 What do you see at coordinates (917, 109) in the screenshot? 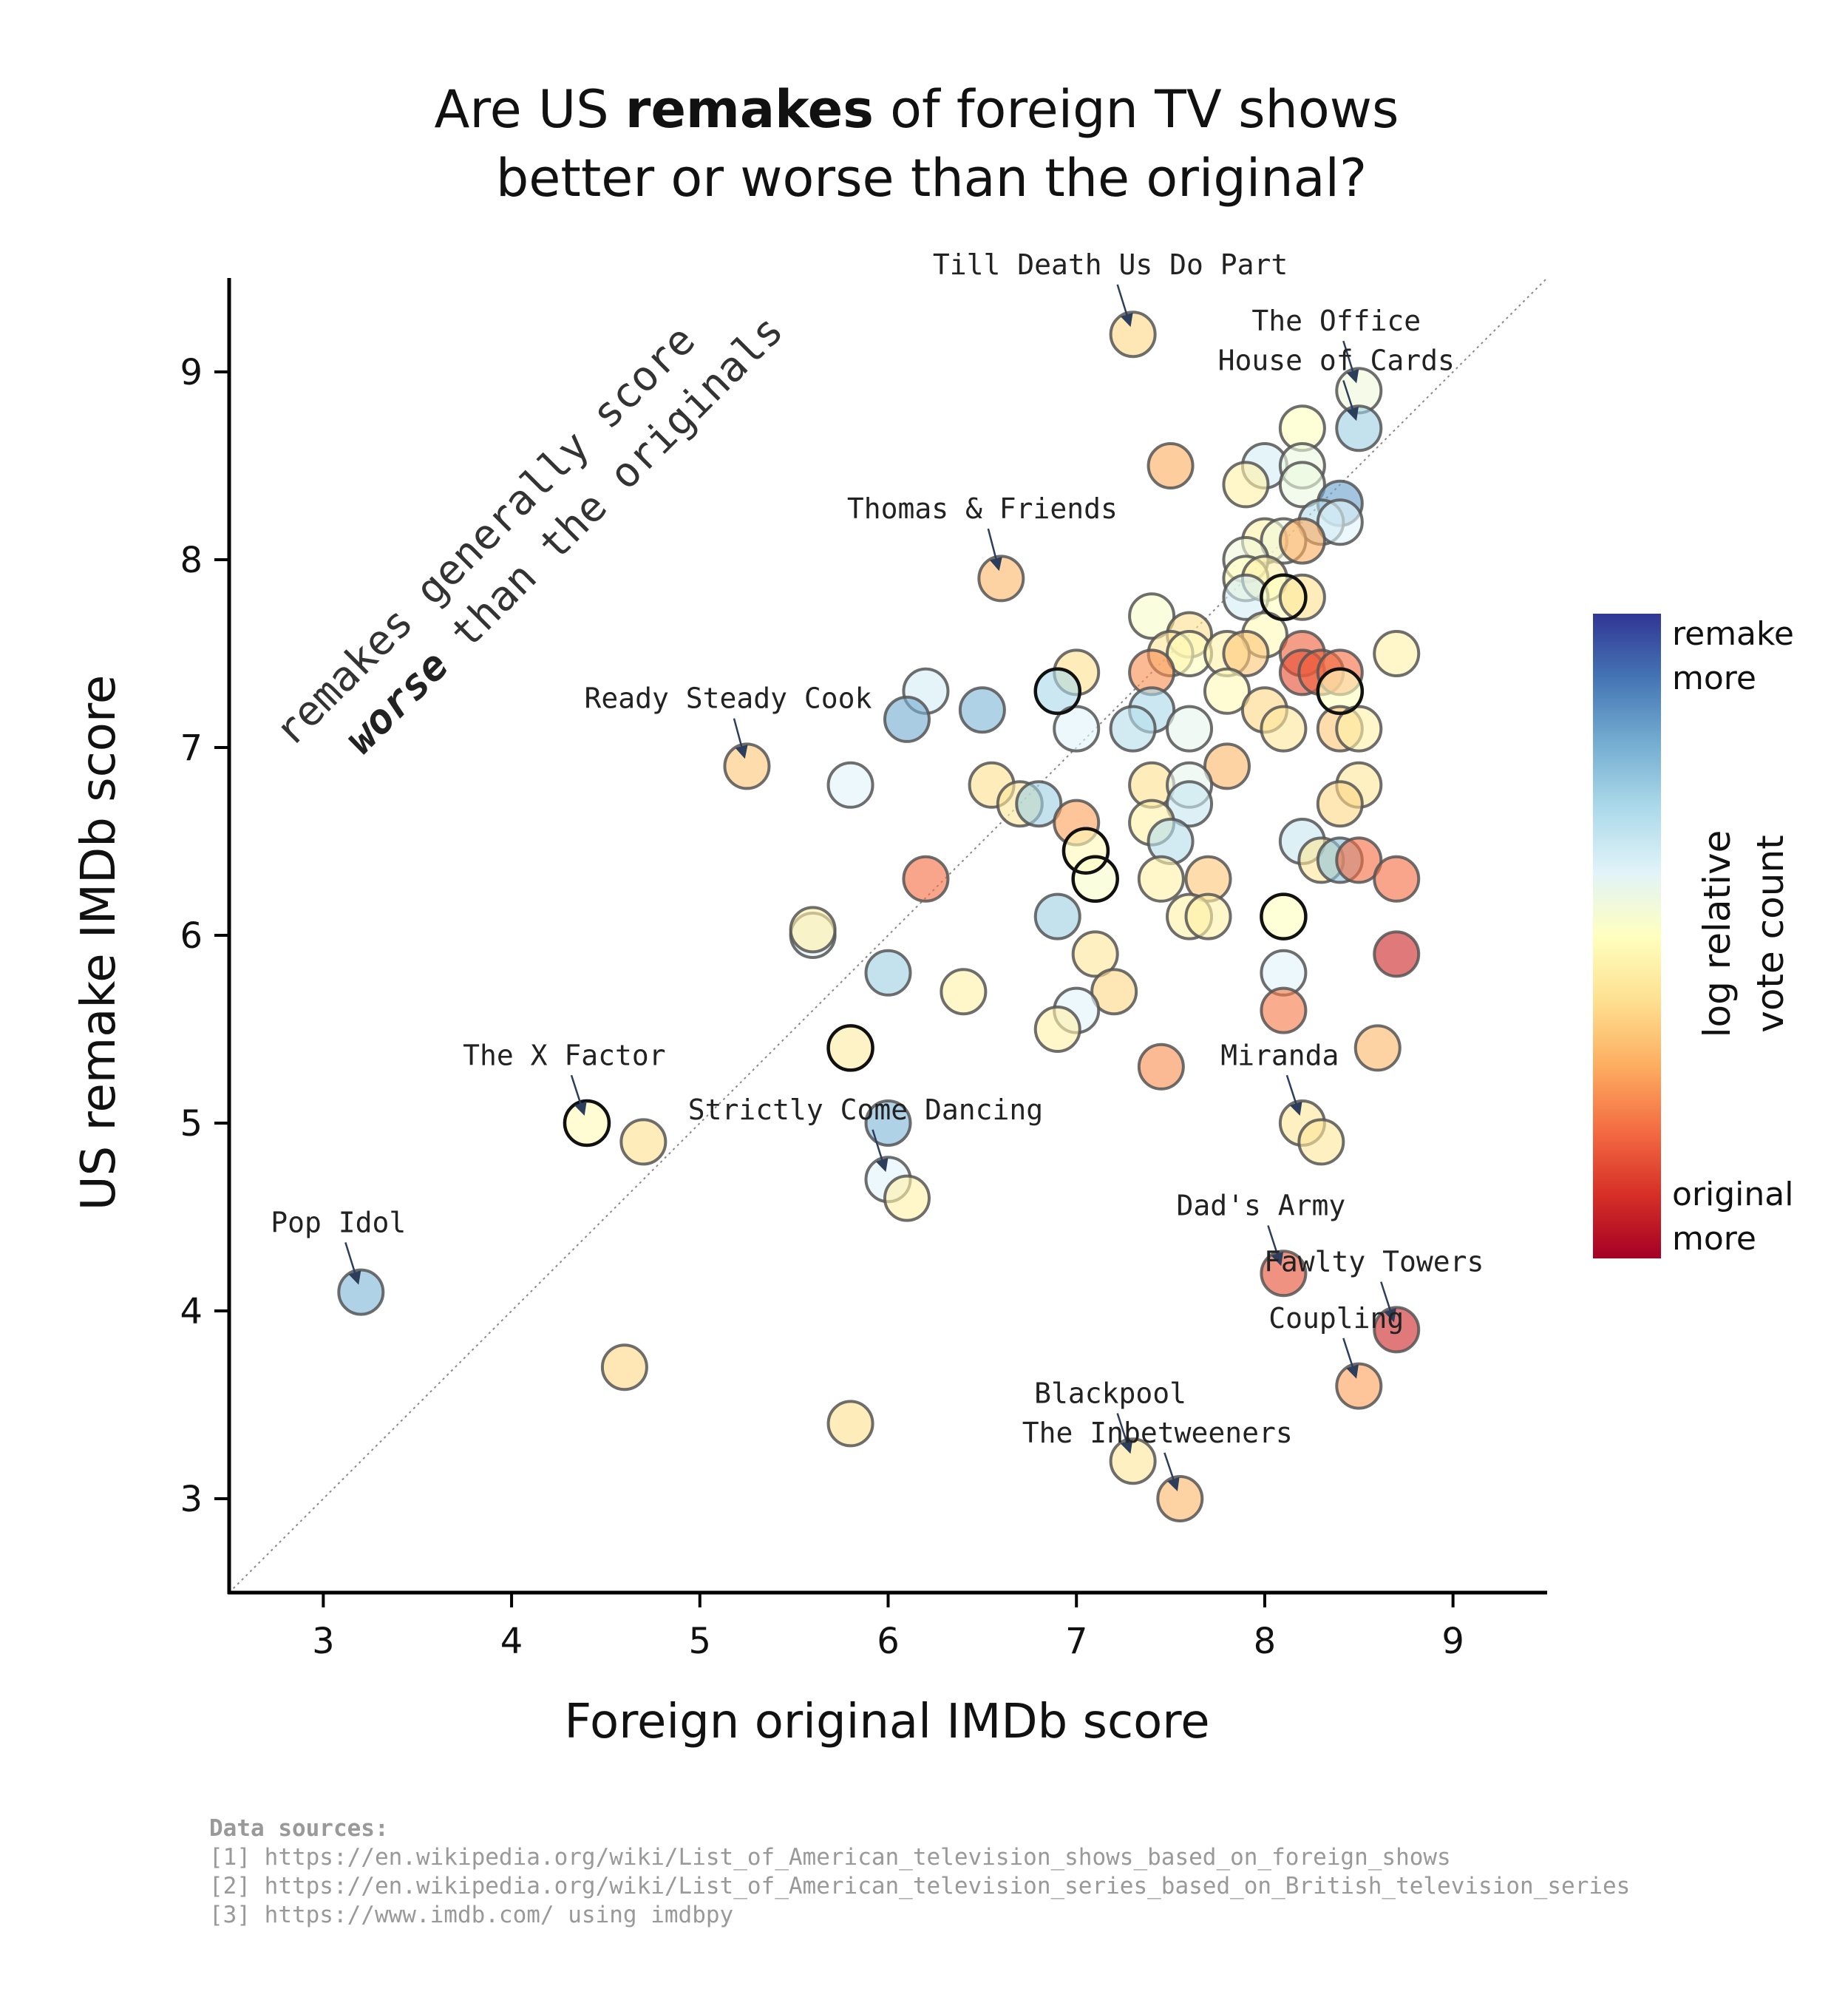
I see `chart-title: Are US remakes of foreign TV shows` at bounding box center [917, 109].